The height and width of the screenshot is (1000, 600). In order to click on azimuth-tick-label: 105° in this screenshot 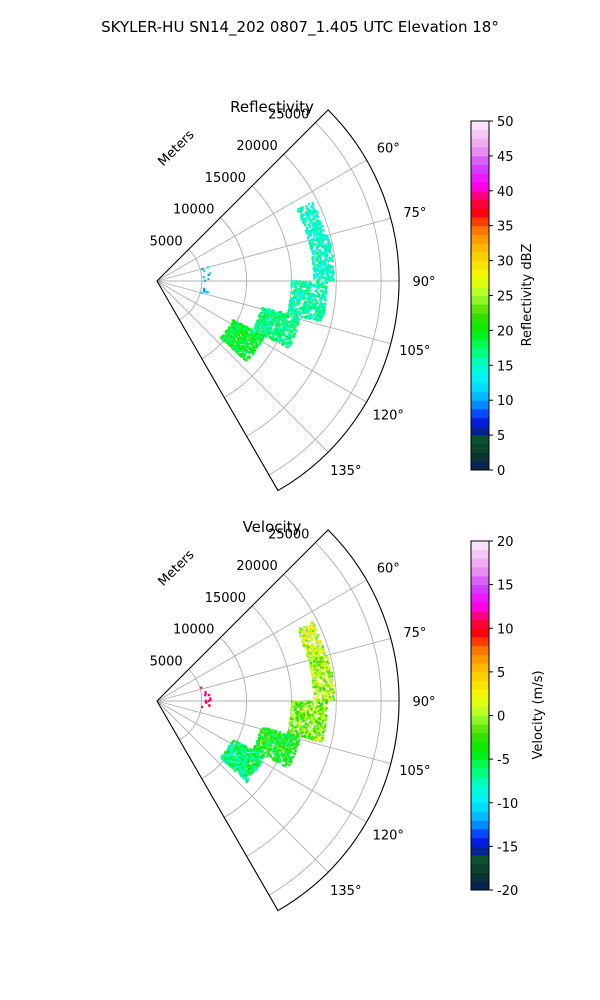, I will do `click(414, 771)`.